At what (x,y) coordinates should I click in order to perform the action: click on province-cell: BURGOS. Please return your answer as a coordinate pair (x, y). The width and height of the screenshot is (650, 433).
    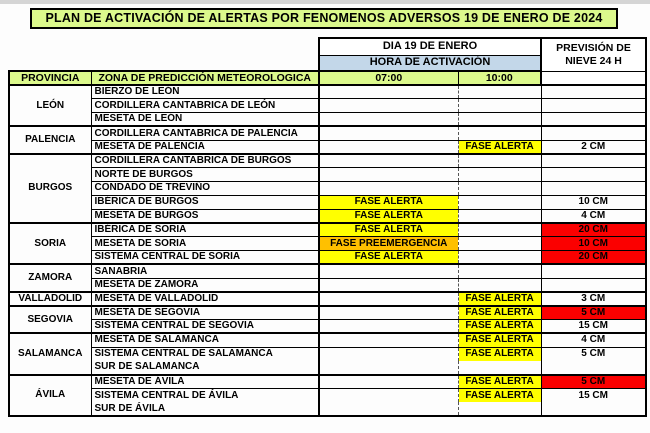
    Looking at the image, I should click on (50, 188).